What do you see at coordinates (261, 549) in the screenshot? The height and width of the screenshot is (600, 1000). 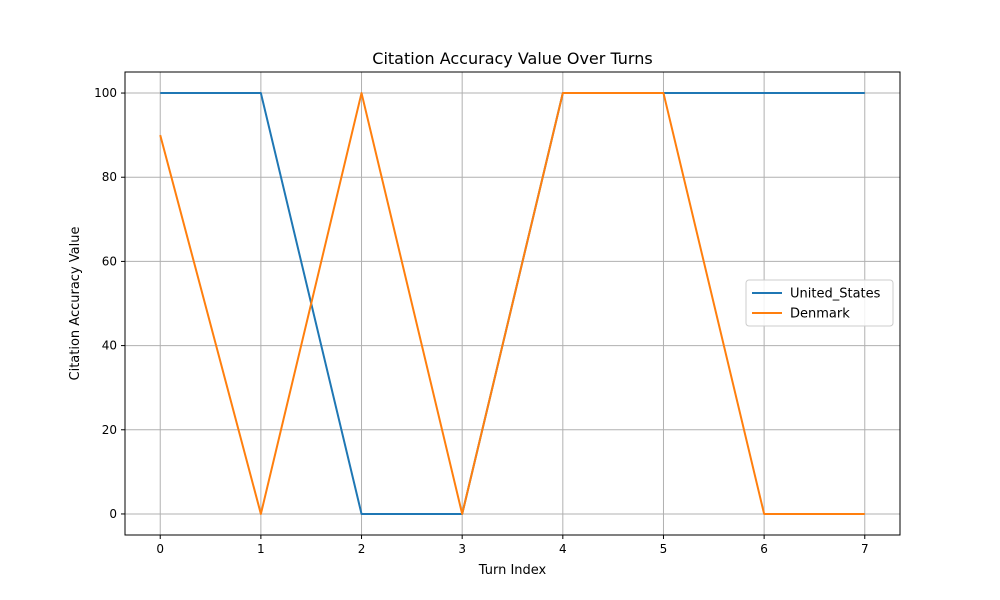 I see `x-tick-label: 1` at bounding box center [261, 549].